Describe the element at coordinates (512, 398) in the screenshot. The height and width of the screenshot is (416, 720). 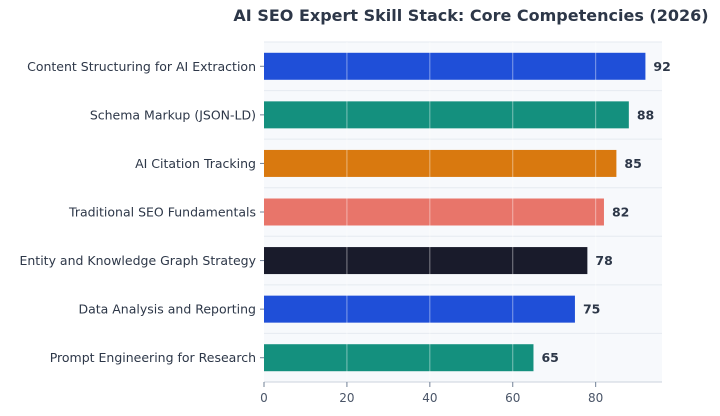
I see `x-tick-label: 60` at that location.